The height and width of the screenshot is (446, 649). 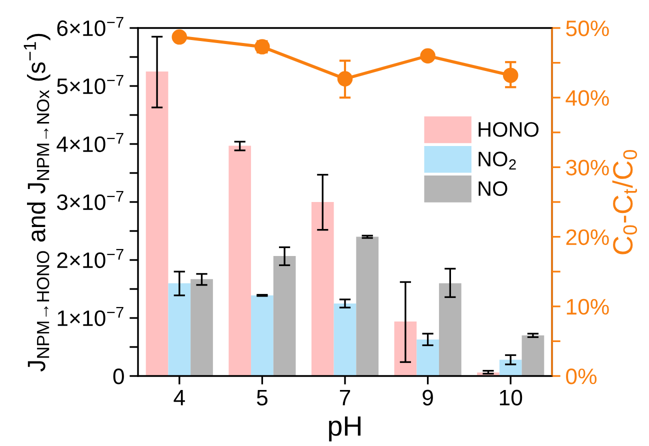 I want to click on x-axis-title: pH, so click(x=344, y=429).